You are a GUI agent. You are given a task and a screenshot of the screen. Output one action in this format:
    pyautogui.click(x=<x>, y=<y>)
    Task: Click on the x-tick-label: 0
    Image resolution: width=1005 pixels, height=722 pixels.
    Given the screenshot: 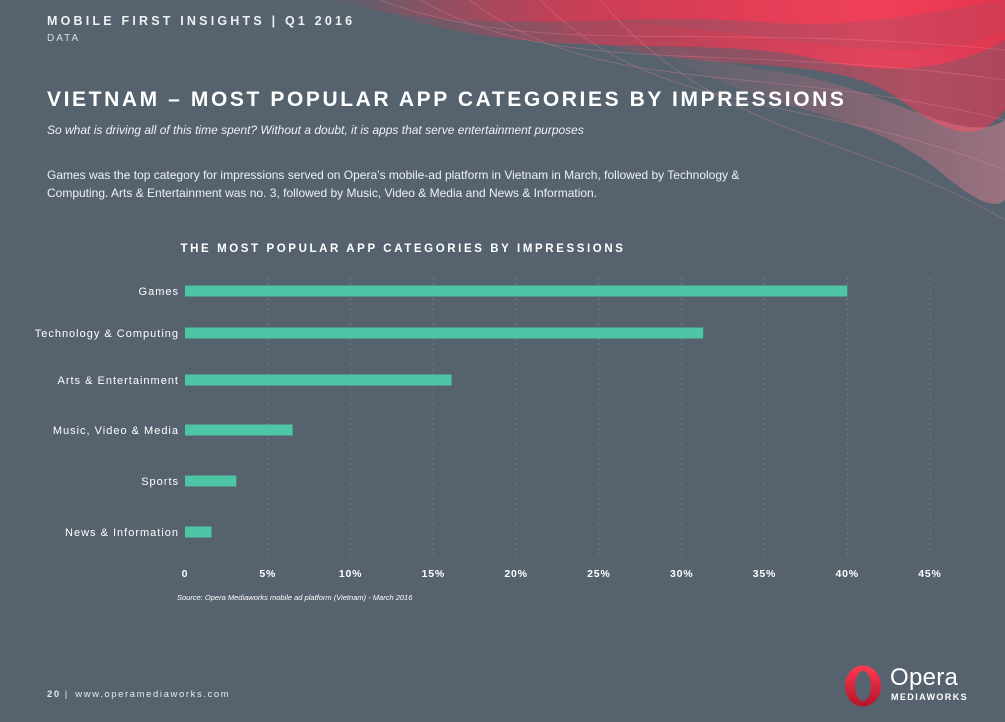 What is the action you would take?
    pyautogui.click(x=185, y=574)
    